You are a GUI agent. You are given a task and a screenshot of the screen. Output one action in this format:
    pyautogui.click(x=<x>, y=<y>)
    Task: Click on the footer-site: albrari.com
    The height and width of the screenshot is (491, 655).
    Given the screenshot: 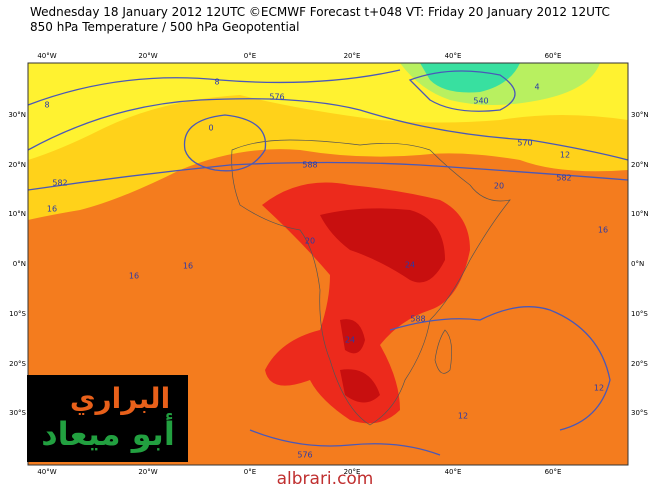 What is the action you would take?
    pyautogui.click(x=325, y=479)
    